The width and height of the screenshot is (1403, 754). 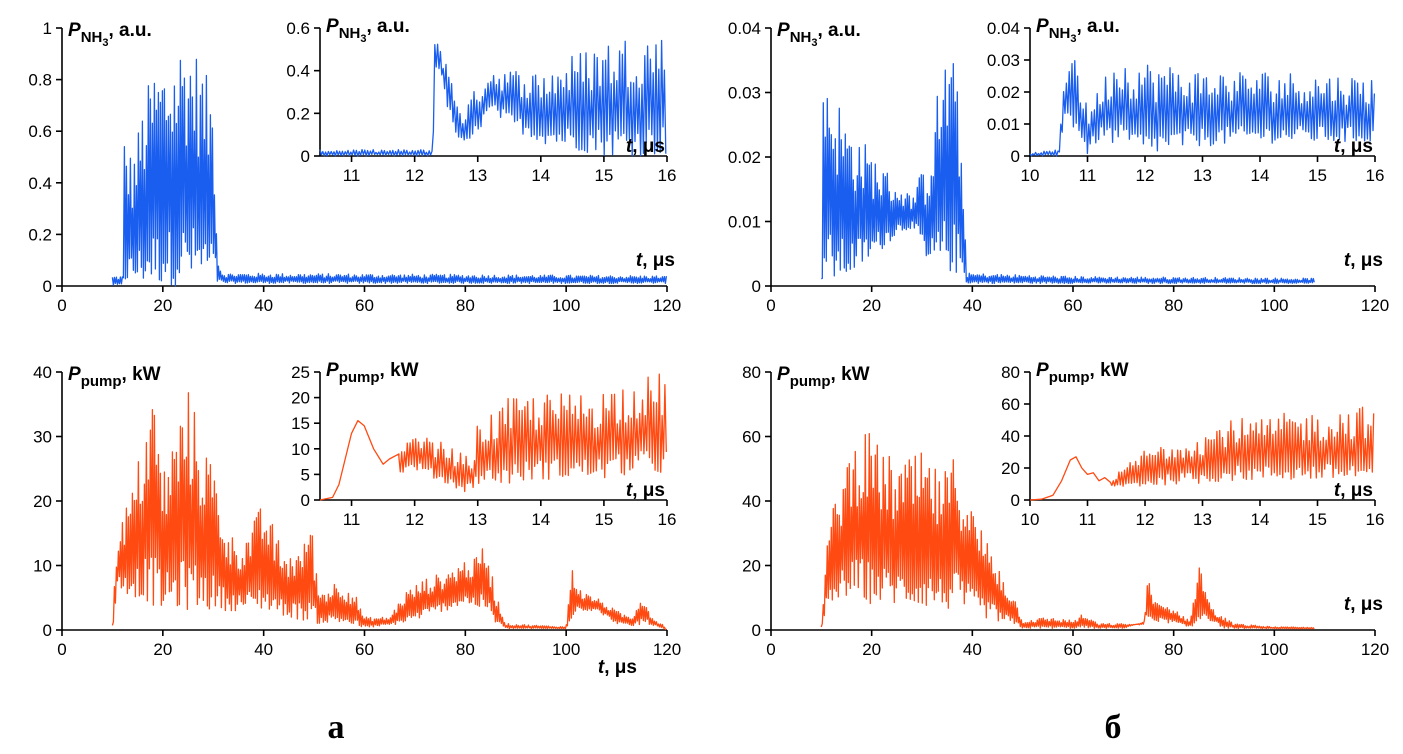 What do you see at coordinates (352, 519) in the screenshot?
I see `a_bottom-inset-x-tick-label: 11` at bounding box center [352, 519].